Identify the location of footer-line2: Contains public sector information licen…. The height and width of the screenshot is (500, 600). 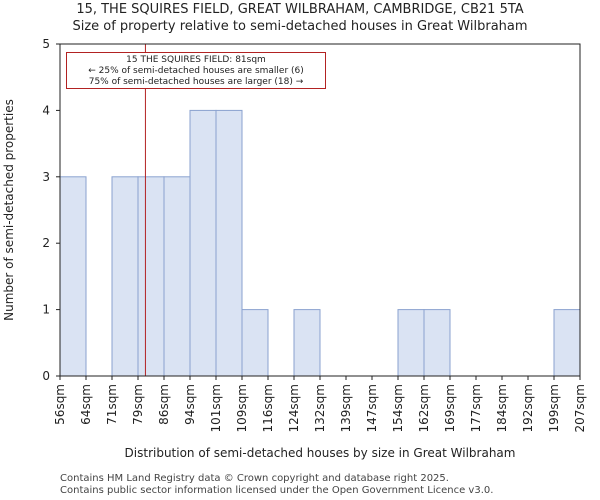
(277, 490).